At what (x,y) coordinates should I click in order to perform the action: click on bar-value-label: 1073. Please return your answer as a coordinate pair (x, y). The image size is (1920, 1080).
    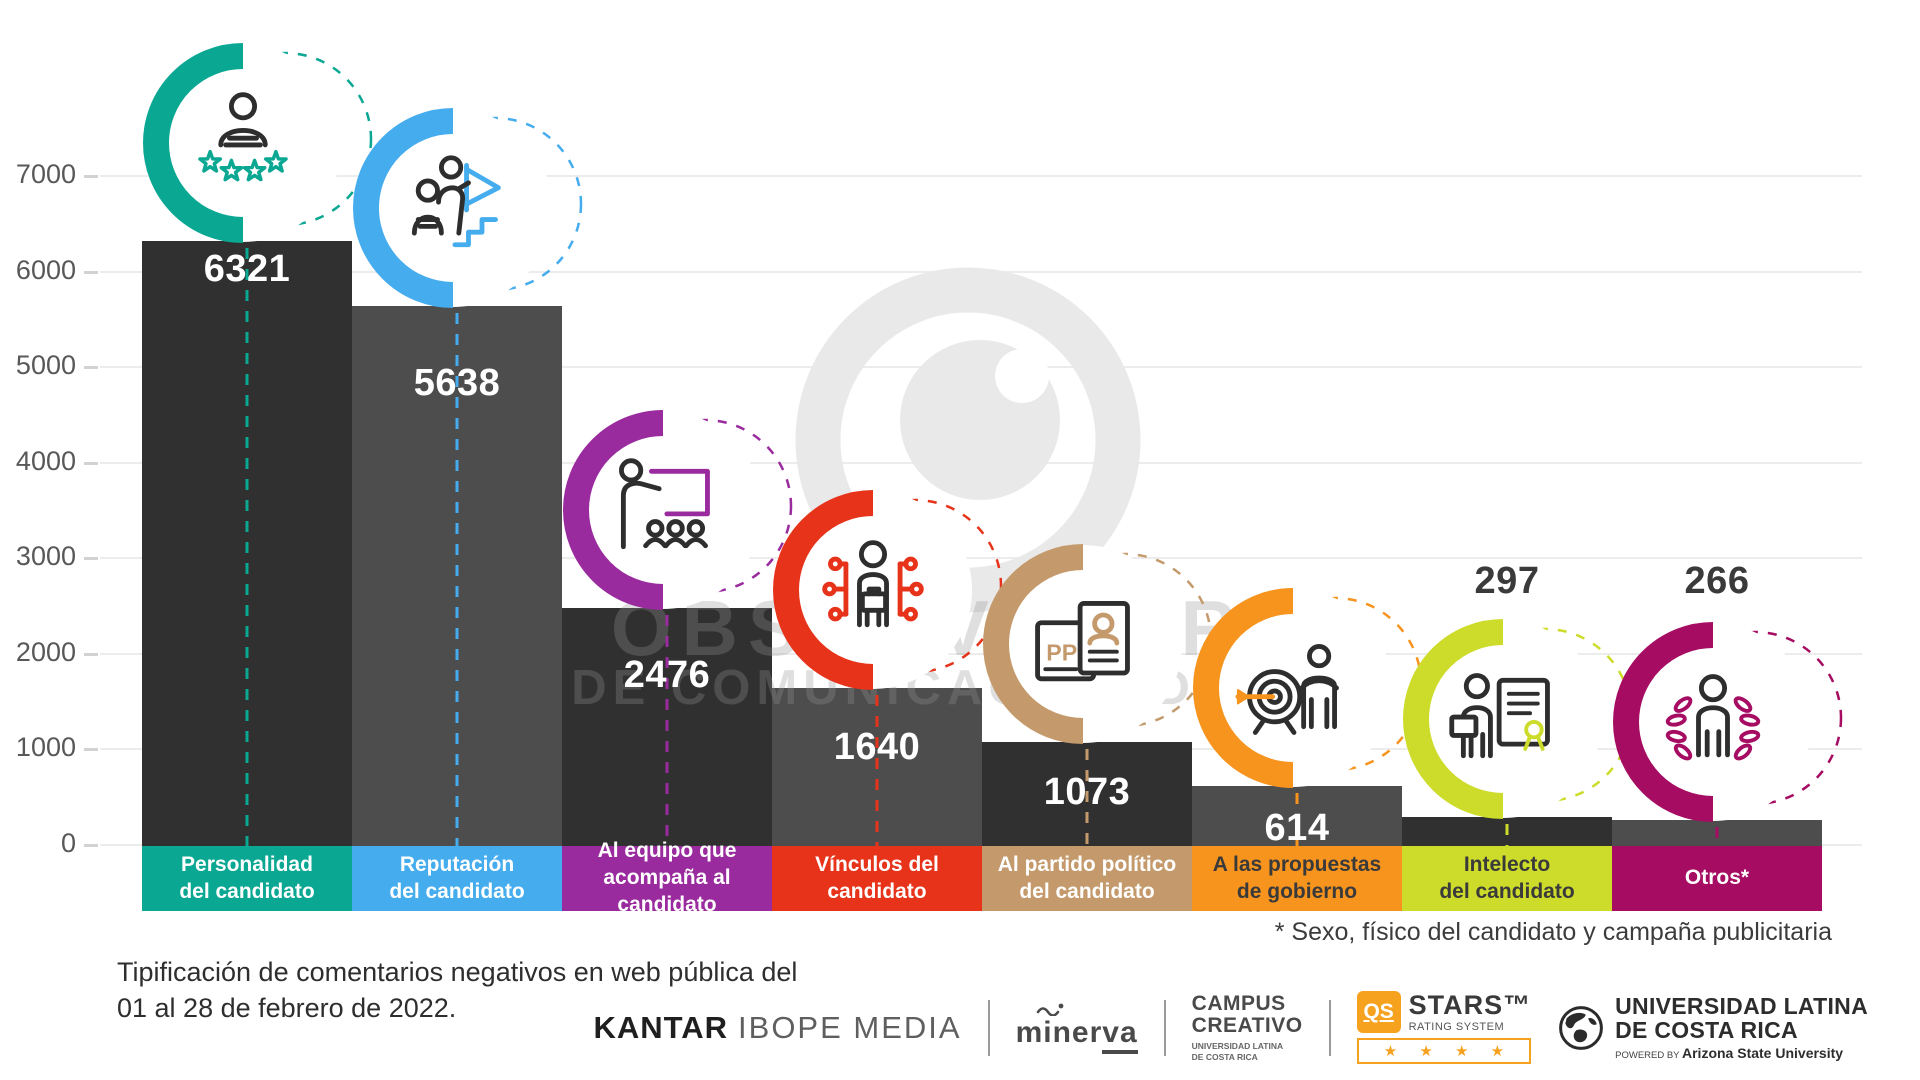
    Looking at the image, I should click on (1087, 792).